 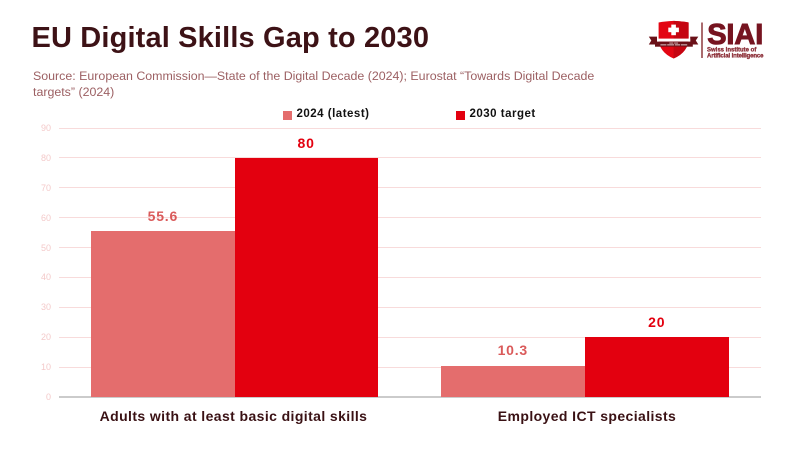 What do you see at coordinates (735, 35) in the screenshot?
I see `svg-text: SIAI` at bounding box center [735, 35].